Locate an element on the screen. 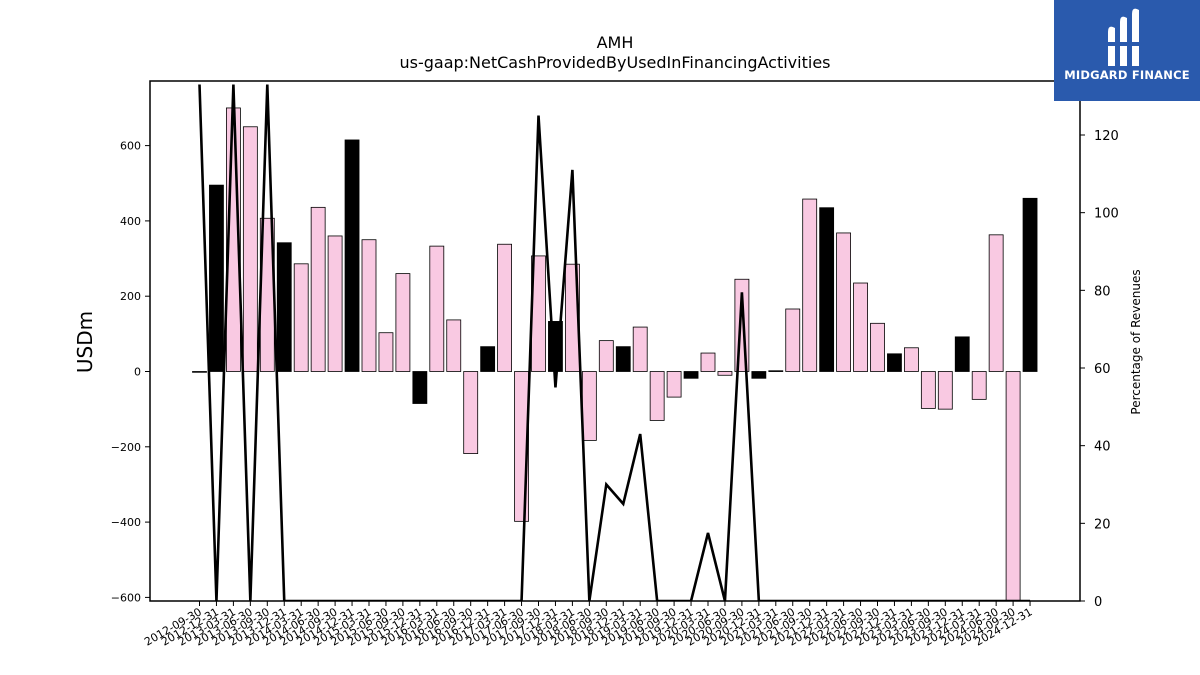  y2-tick-label: 40 is located at coordinates (1102, 447).